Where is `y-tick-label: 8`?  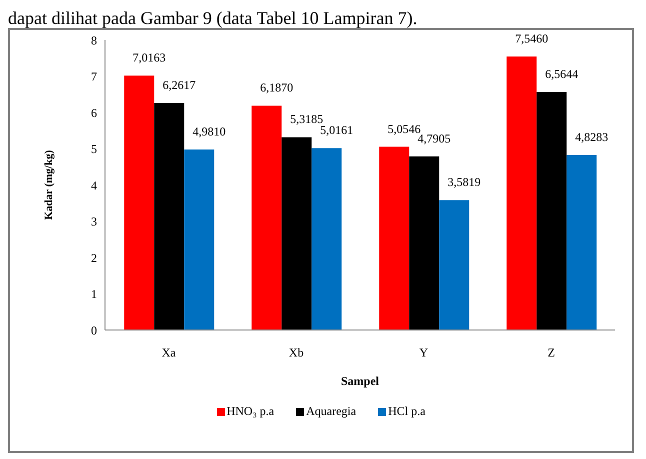
y-tick-label: 8 is located at coordinates (94, 40).